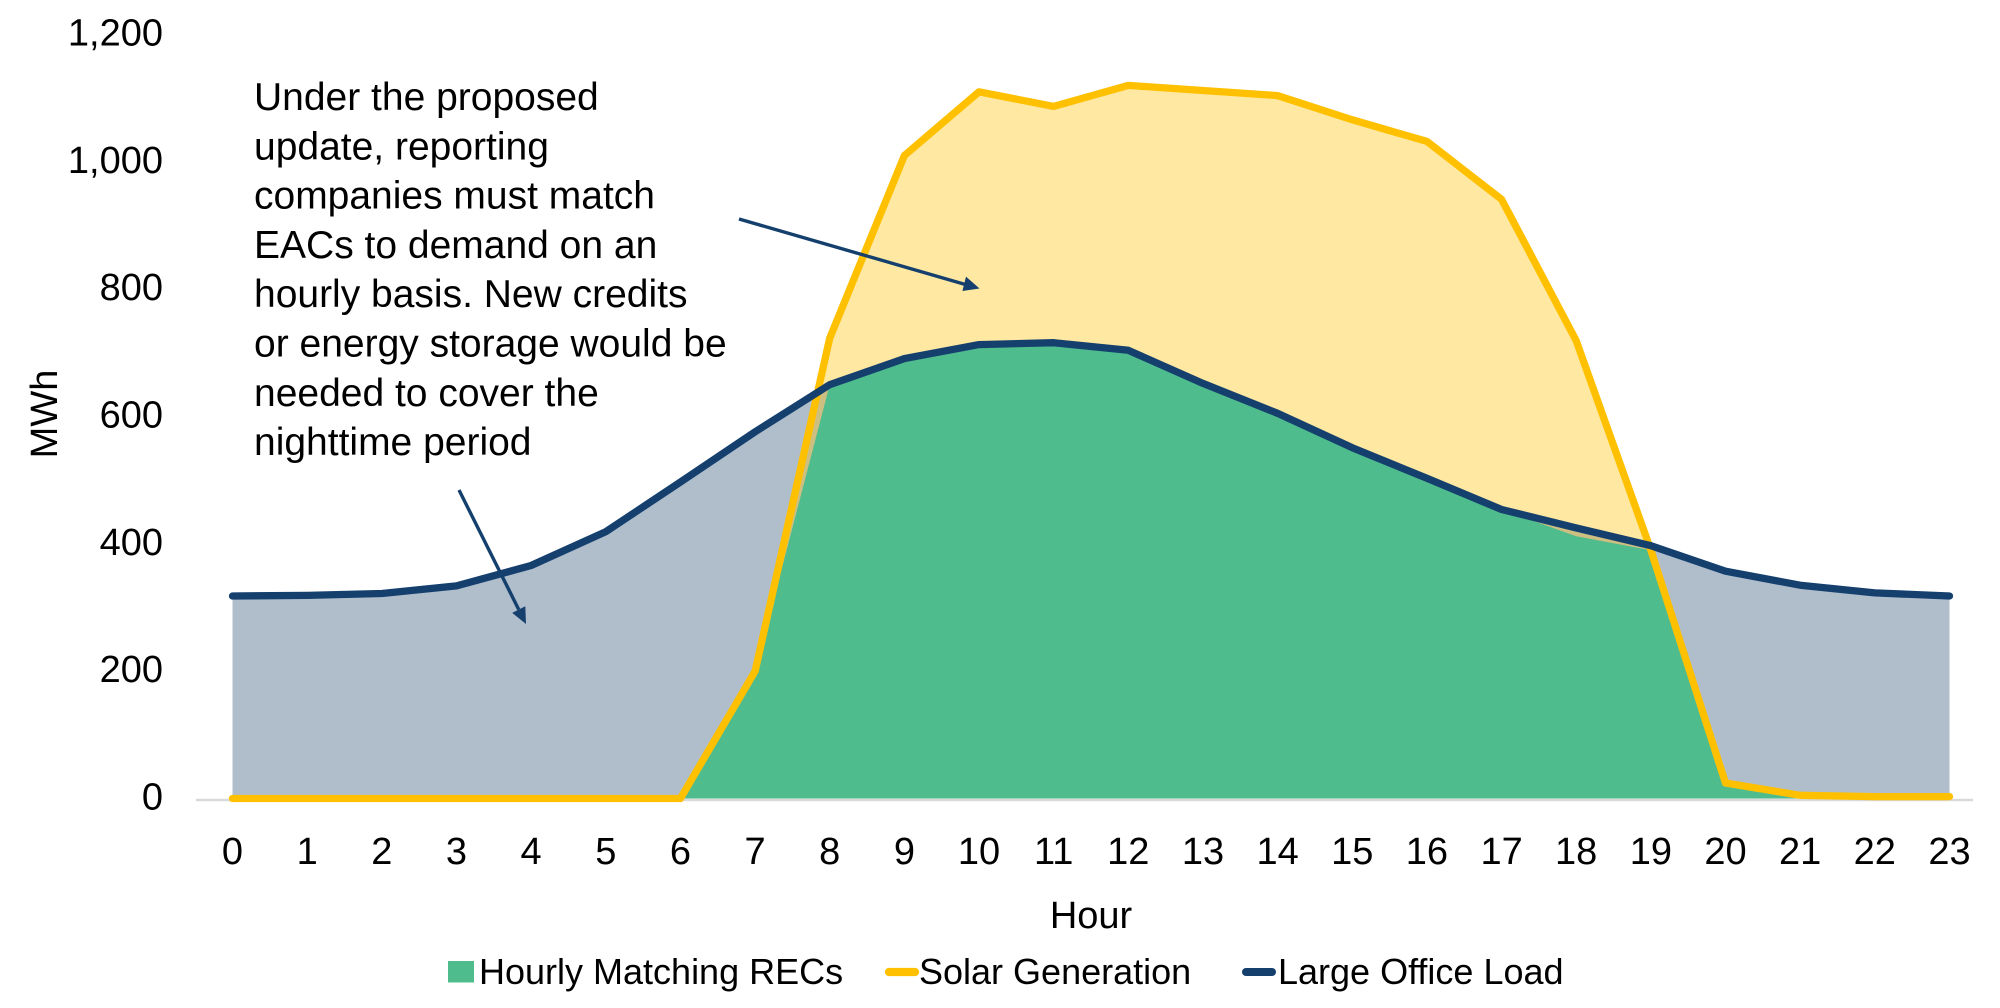  Describe the element at coordinates (661, 971) in the screenshot. I see `svg-text: Hourly Matching RECs` at that location.